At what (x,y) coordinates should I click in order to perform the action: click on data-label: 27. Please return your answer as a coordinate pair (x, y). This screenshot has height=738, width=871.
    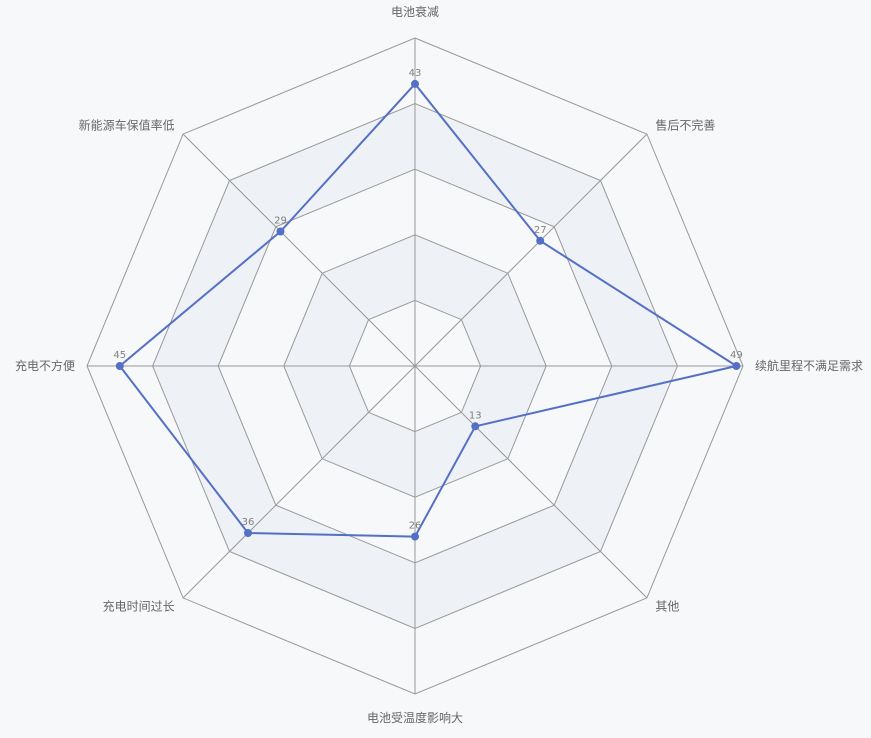
    Looking at the image, I should click on (540, 230).